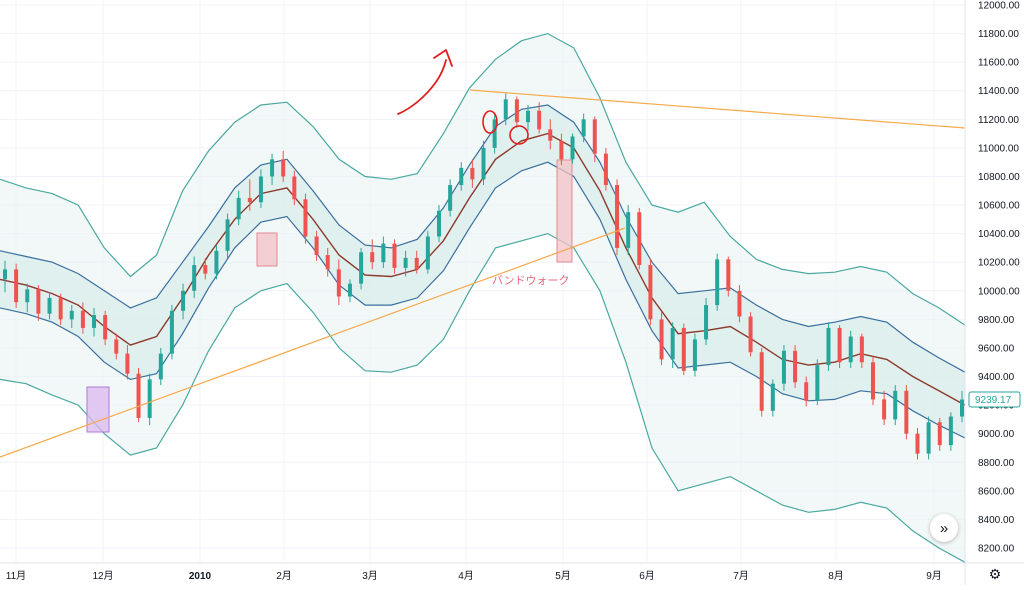 The width and height of the screenshot is (1024, 590). What do you see at coordinates (996, 491) in the screenshot?
I see `y-tick-label: 8600.00` at bounding box center [996, 491].